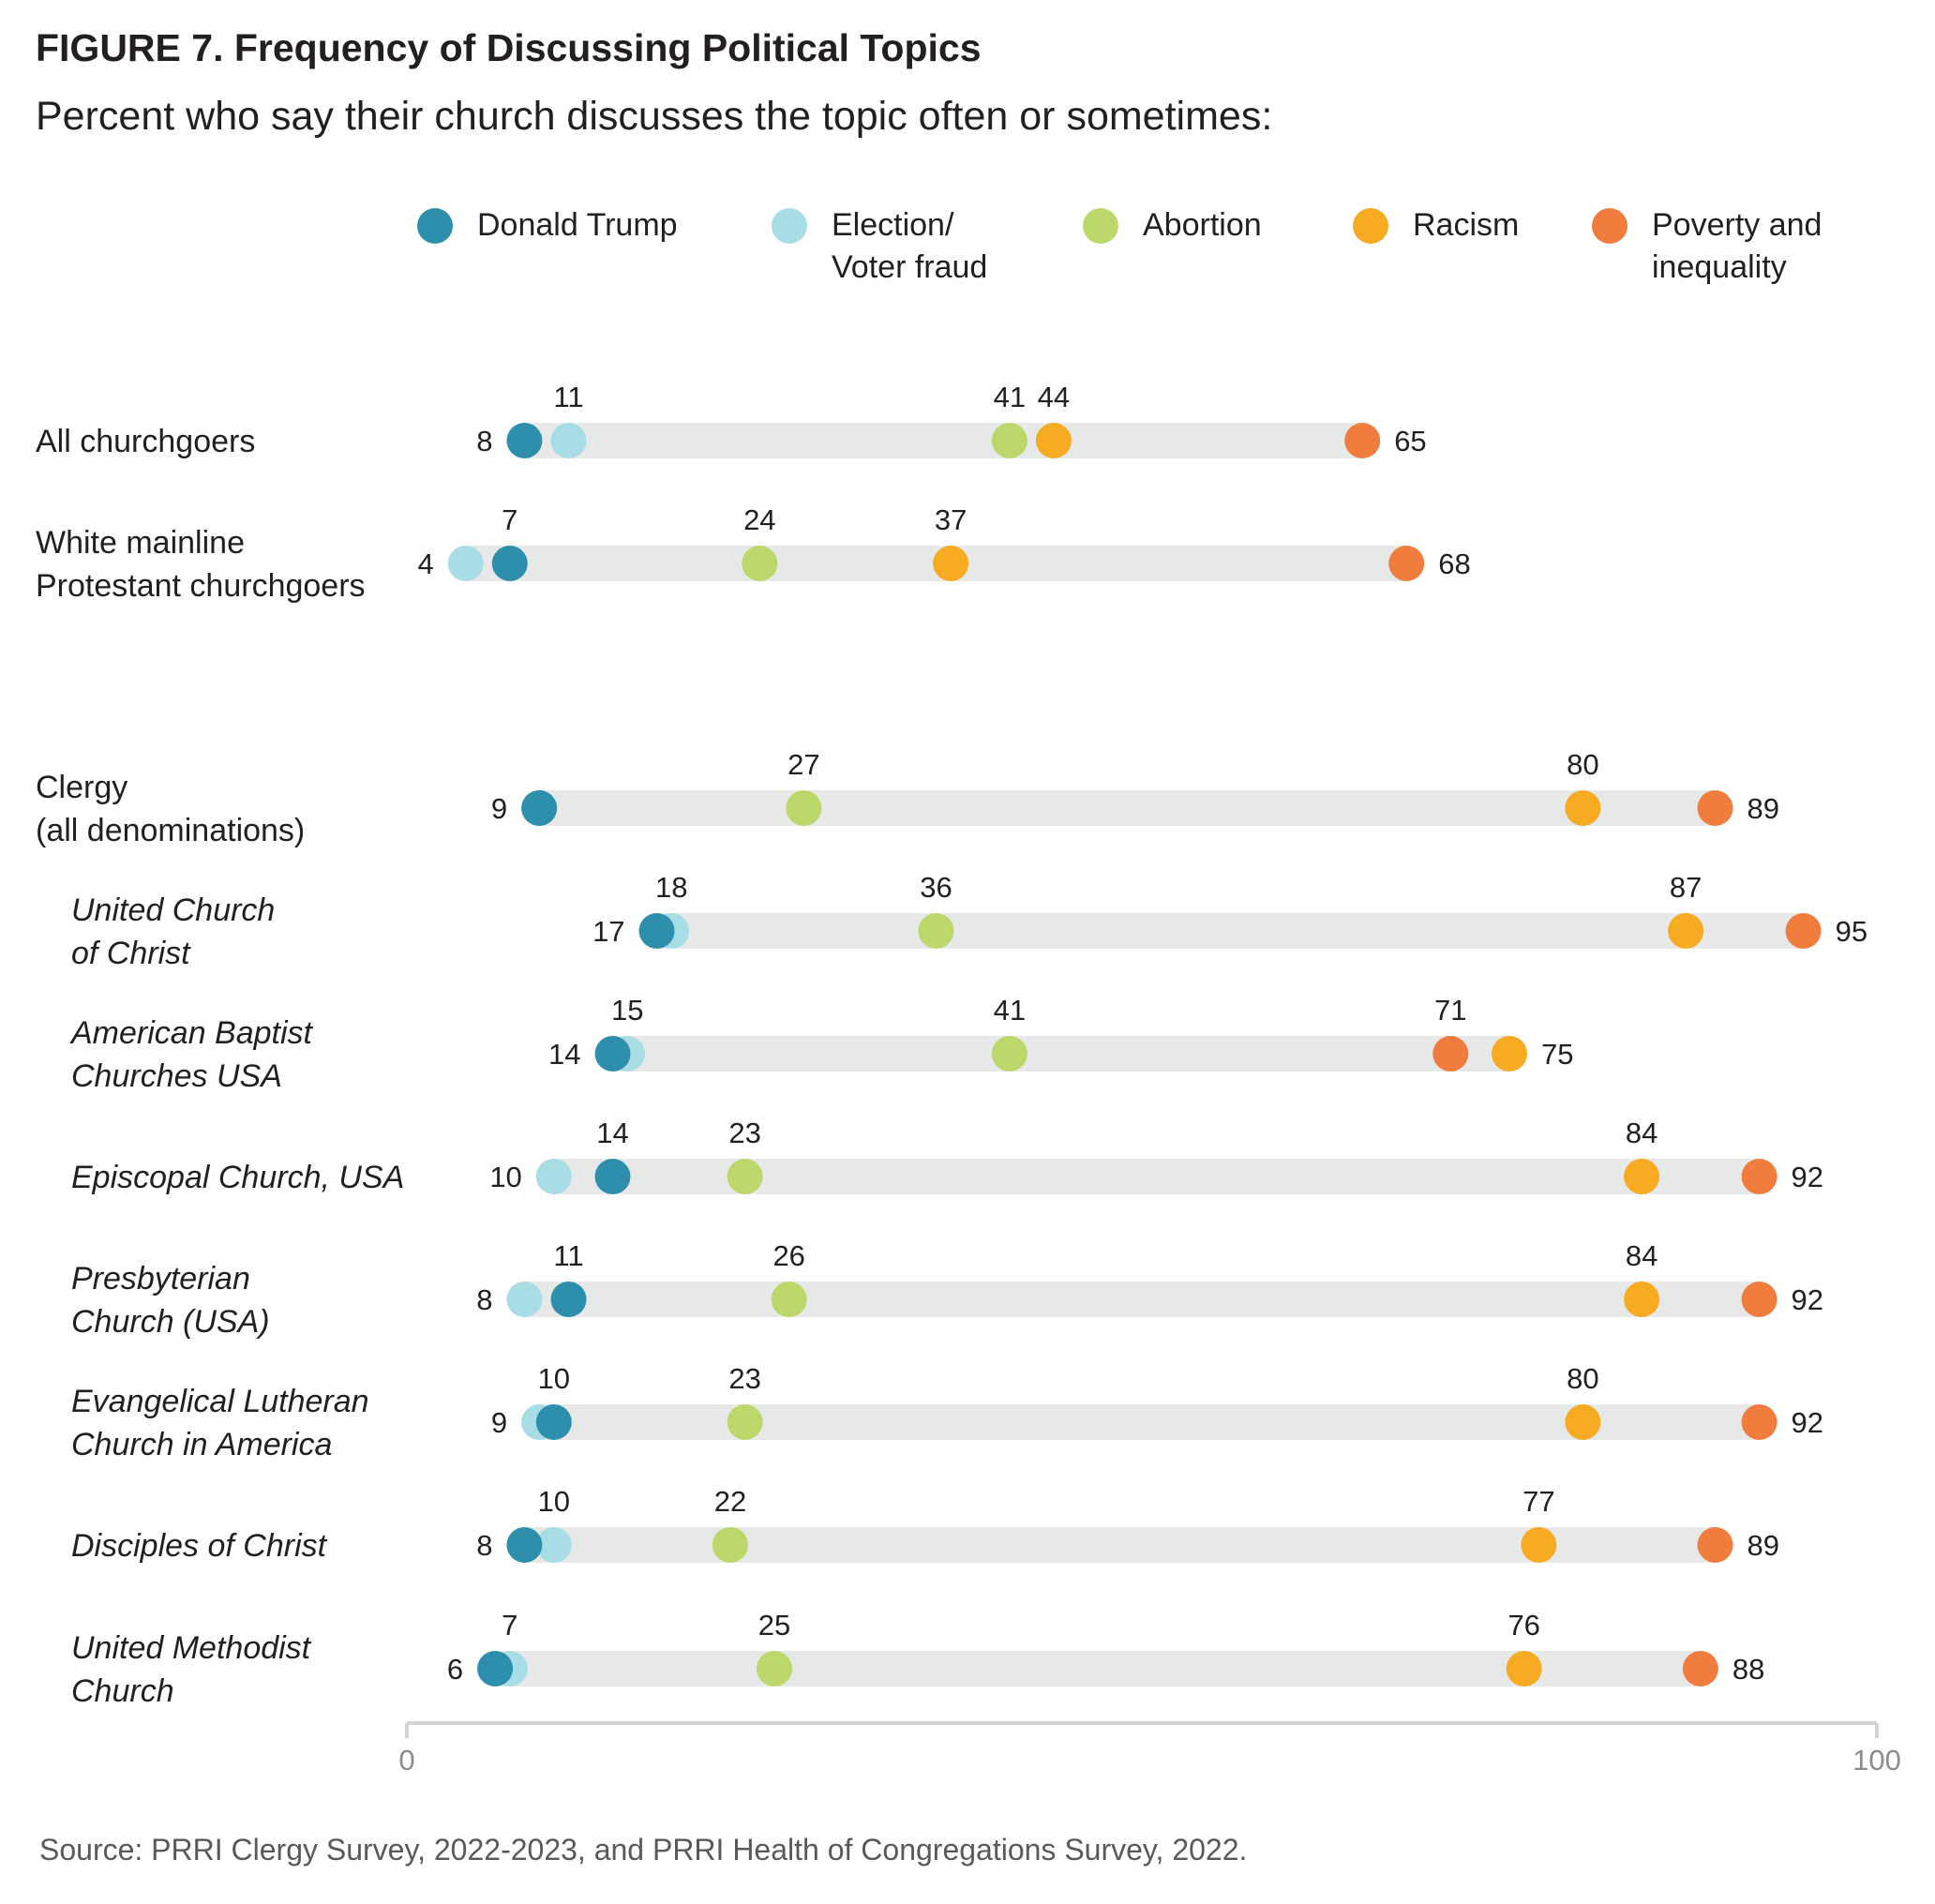 This screenshot has width=1935, height=1904. What do you see at coordinates (1202, 225) in the screenshot?
I see `legend-label: Abortion` at bounding box center [1202, 225].